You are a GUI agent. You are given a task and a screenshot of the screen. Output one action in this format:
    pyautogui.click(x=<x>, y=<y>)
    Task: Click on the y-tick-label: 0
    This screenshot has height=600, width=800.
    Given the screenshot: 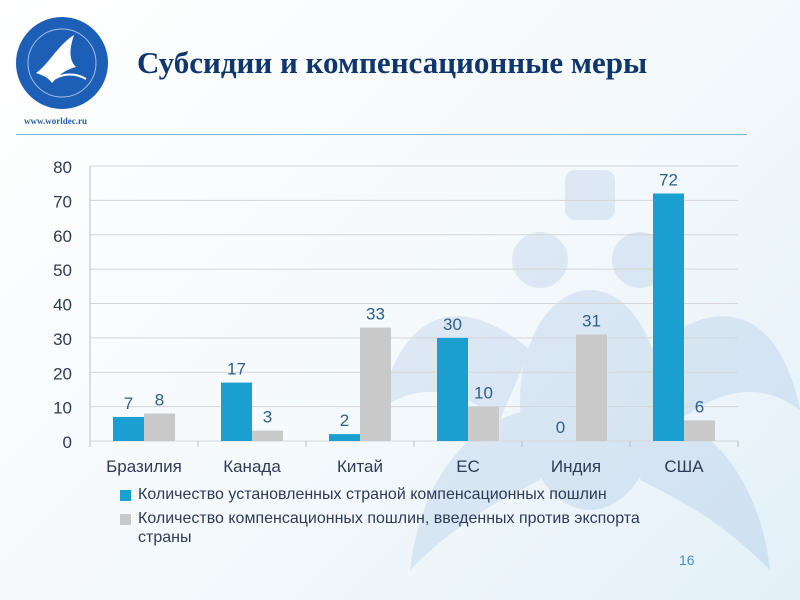 What is the action you would take?
    pyautogui.click(x=67, y=442)
    